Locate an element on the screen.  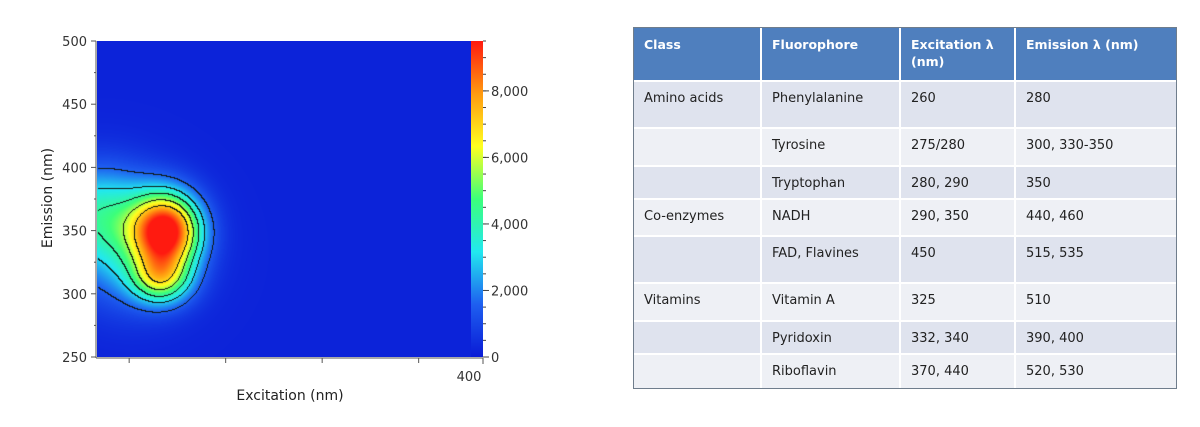
y-tick-label: 500 is located at coordinates (74, 42).